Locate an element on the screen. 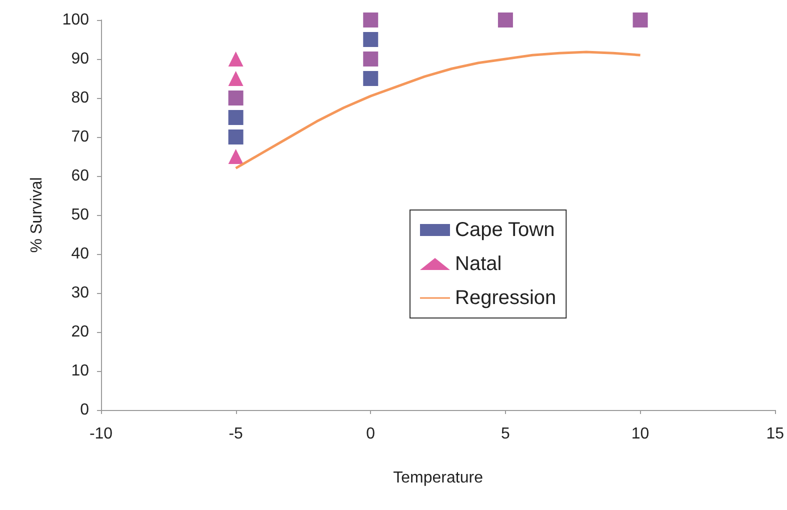 Image resolution: width=787 pixels, height=510 pixels. x-axis-title: Temperature is located at coordinates (438, 478).